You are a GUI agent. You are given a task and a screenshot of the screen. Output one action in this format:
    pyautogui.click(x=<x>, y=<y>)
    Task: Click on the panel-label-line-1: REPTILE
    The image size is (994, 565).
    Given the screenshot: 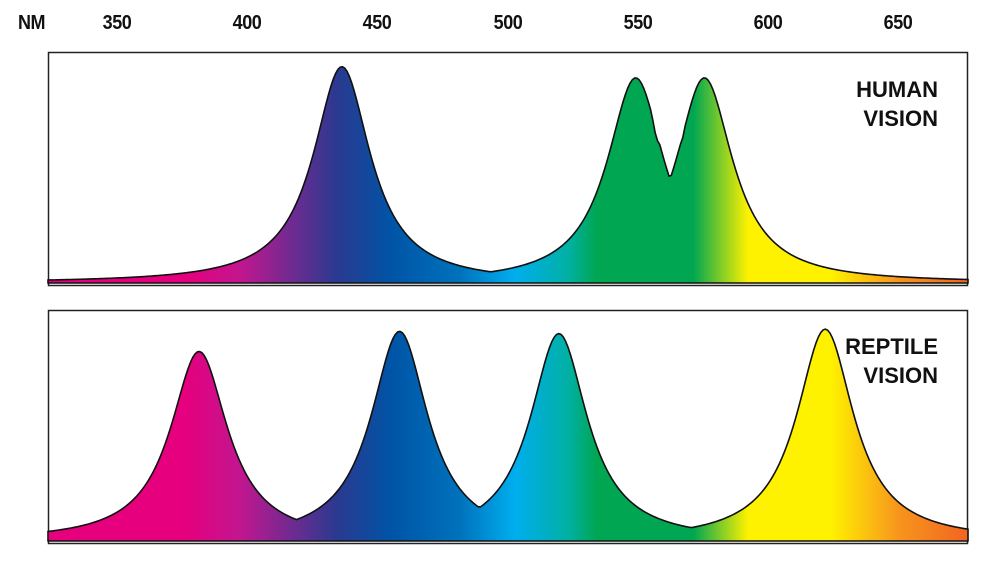 What is the action you would take?
    pyautogui.click(x=891, y=346)
    